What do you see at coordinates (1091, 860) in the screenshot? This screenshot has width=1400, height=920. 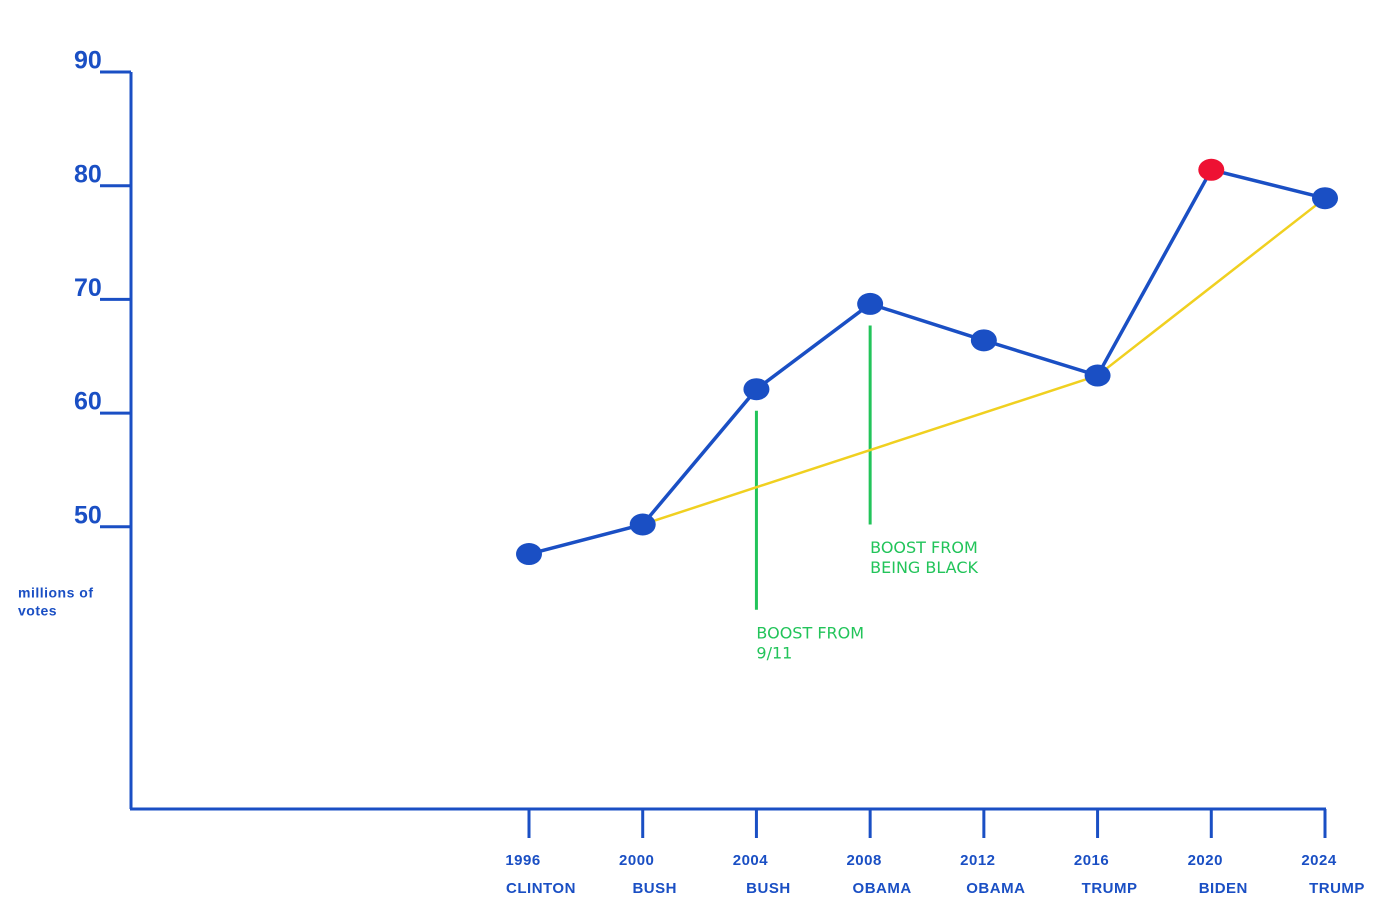 I see `x-tick-label: 2016` at bounding box center [1091, 860].